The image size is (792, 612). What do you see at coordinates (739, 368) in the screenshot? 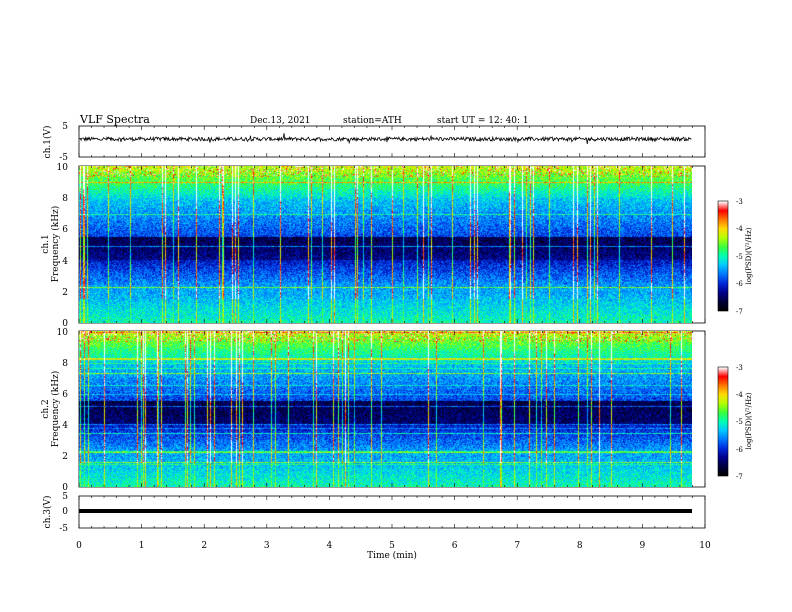
I see `ch2-cbar-tick-m3: -3` at bounding box center [739, 368].